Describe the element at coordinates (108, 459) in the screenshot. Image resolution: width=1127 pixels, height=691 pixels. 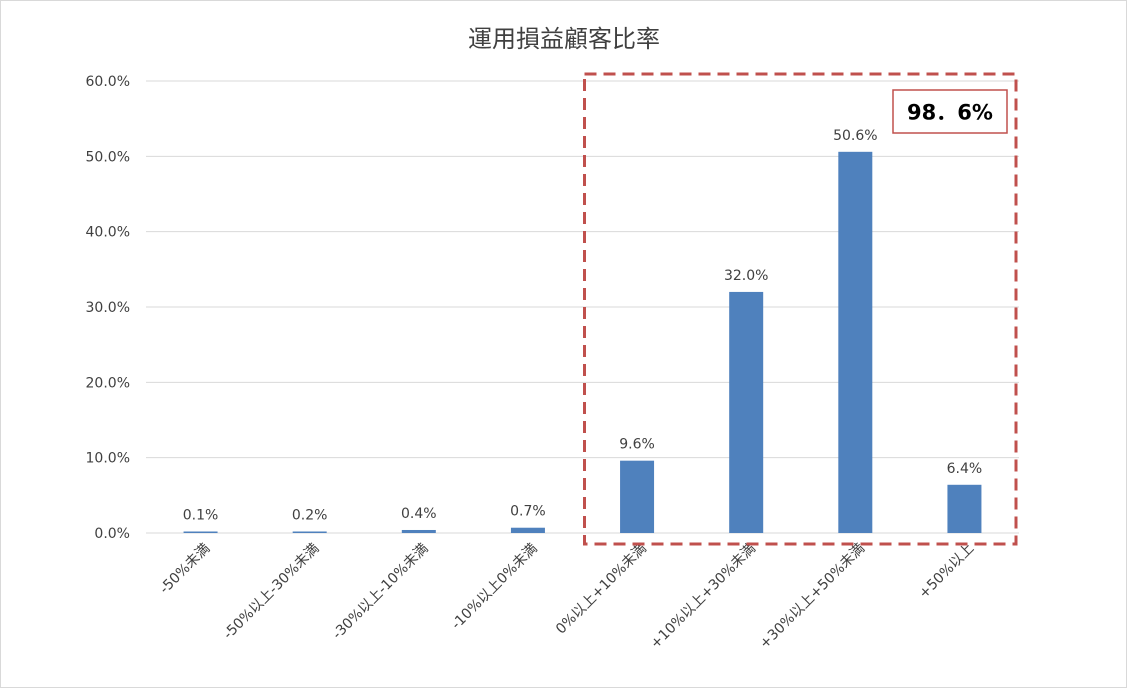
I see `y-tick-label: 10.0%` at that location.